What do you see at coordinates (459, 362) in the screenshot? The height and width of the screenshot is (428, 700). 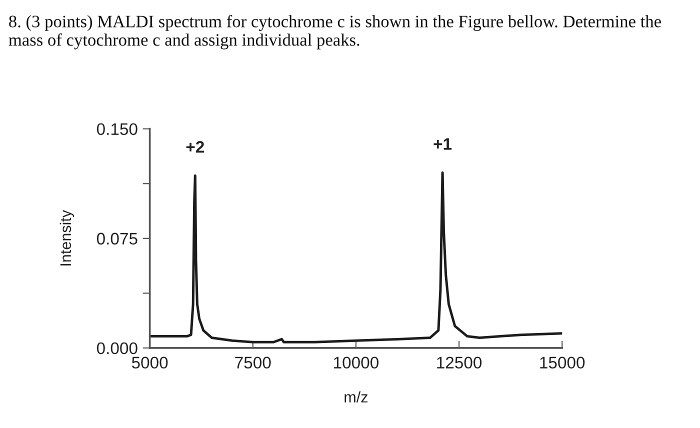 I see `x-tick-label: 12500` at bounding box center [459, 362].